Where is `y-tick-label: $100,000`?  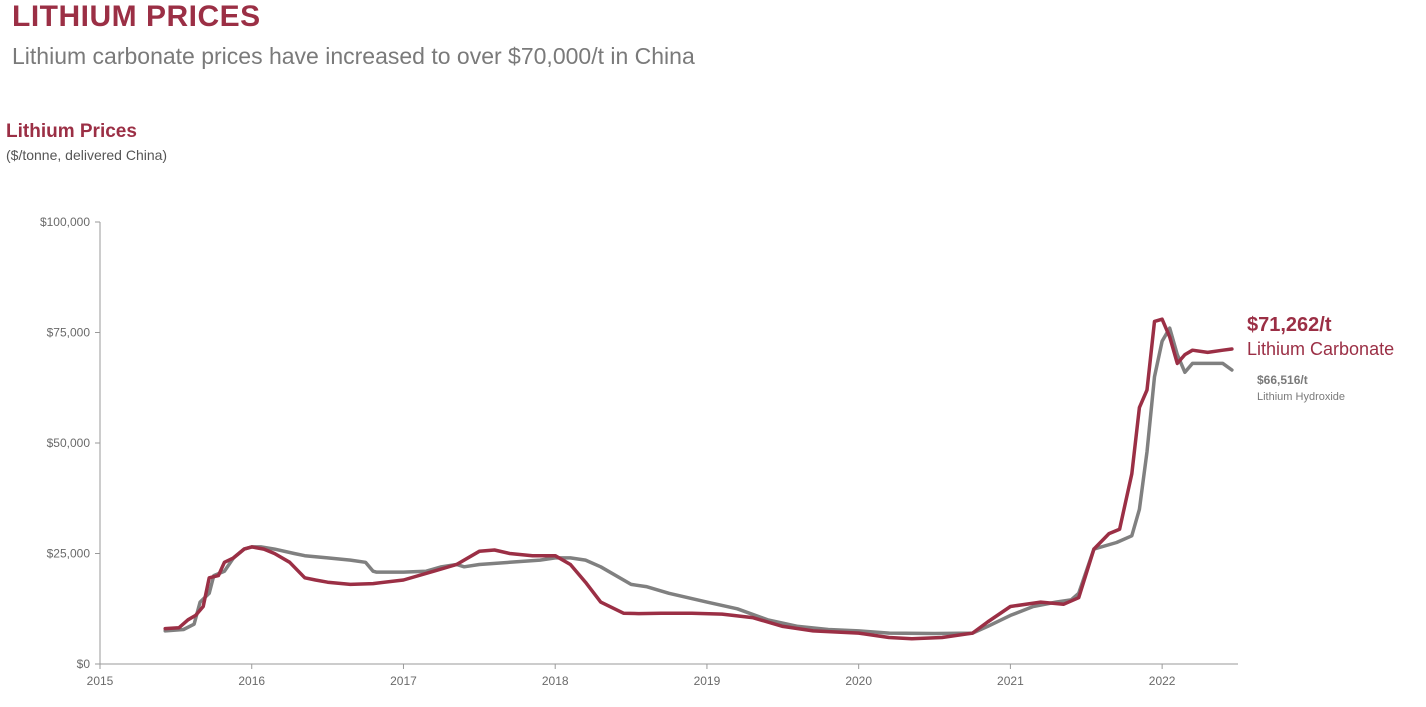
y-tick-label: $100,000 is located at coordinates (65, 222).